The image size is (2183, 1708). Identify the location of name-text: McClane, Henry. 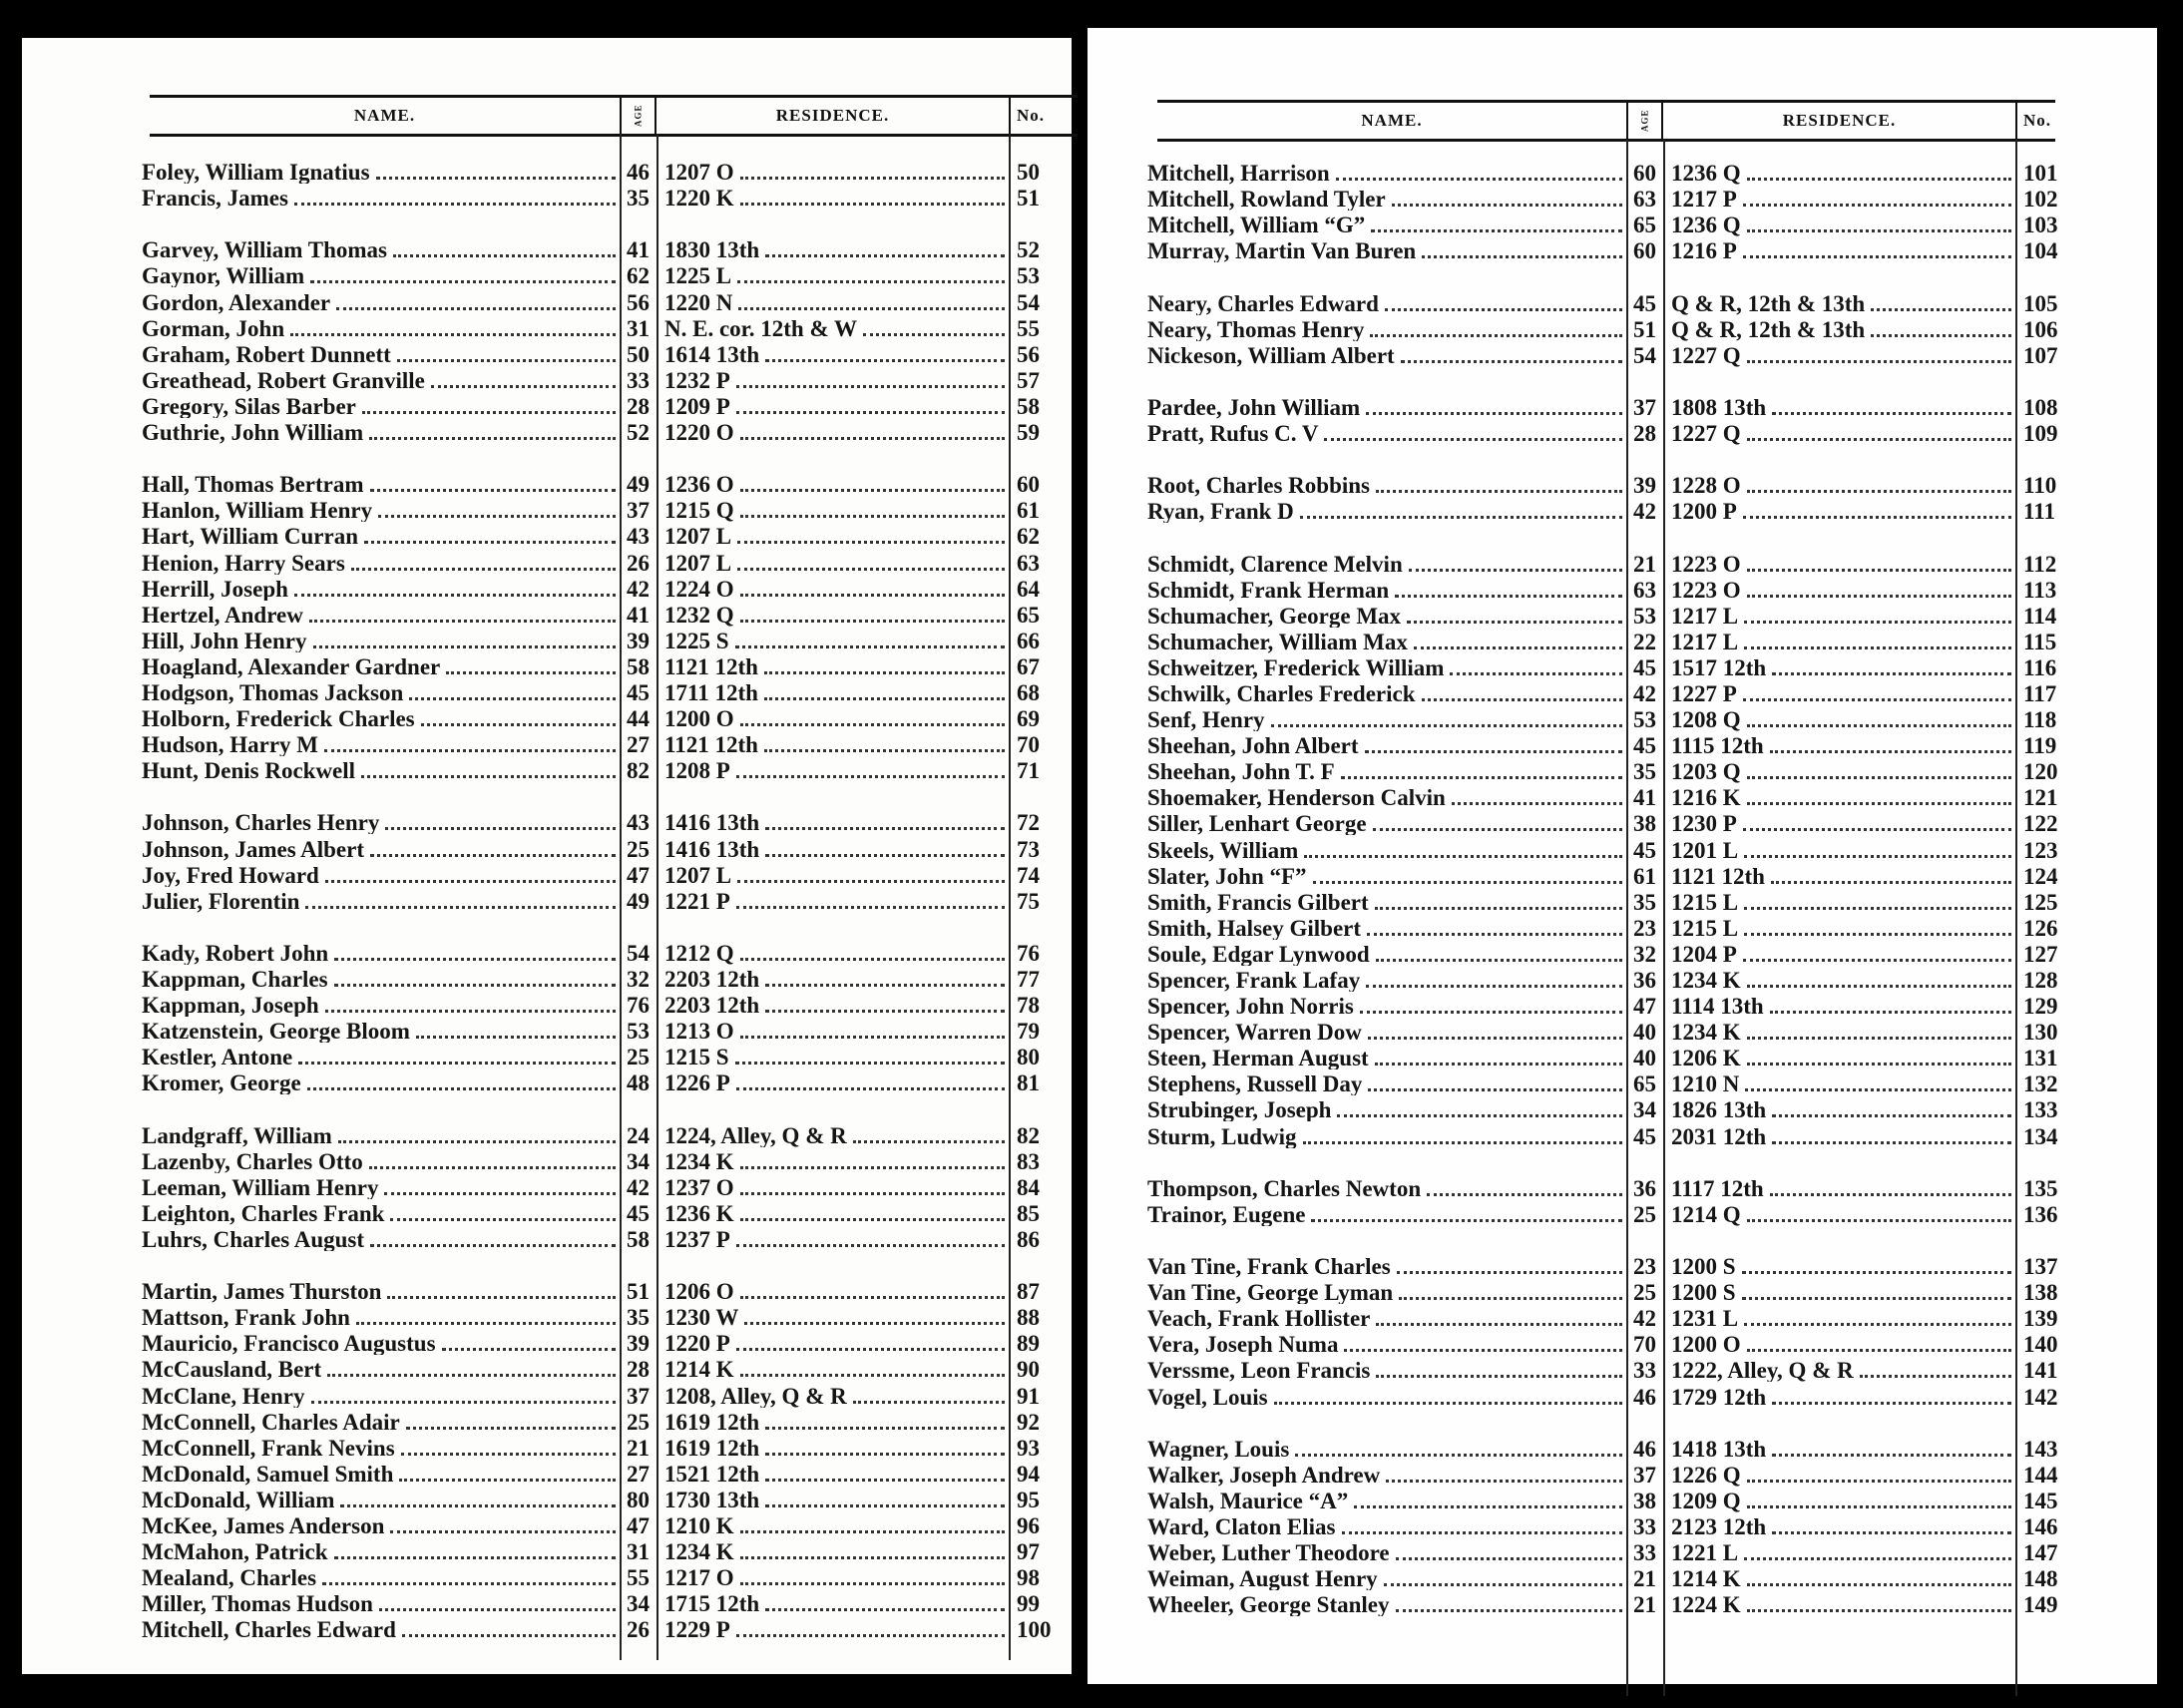
(223, 1396).